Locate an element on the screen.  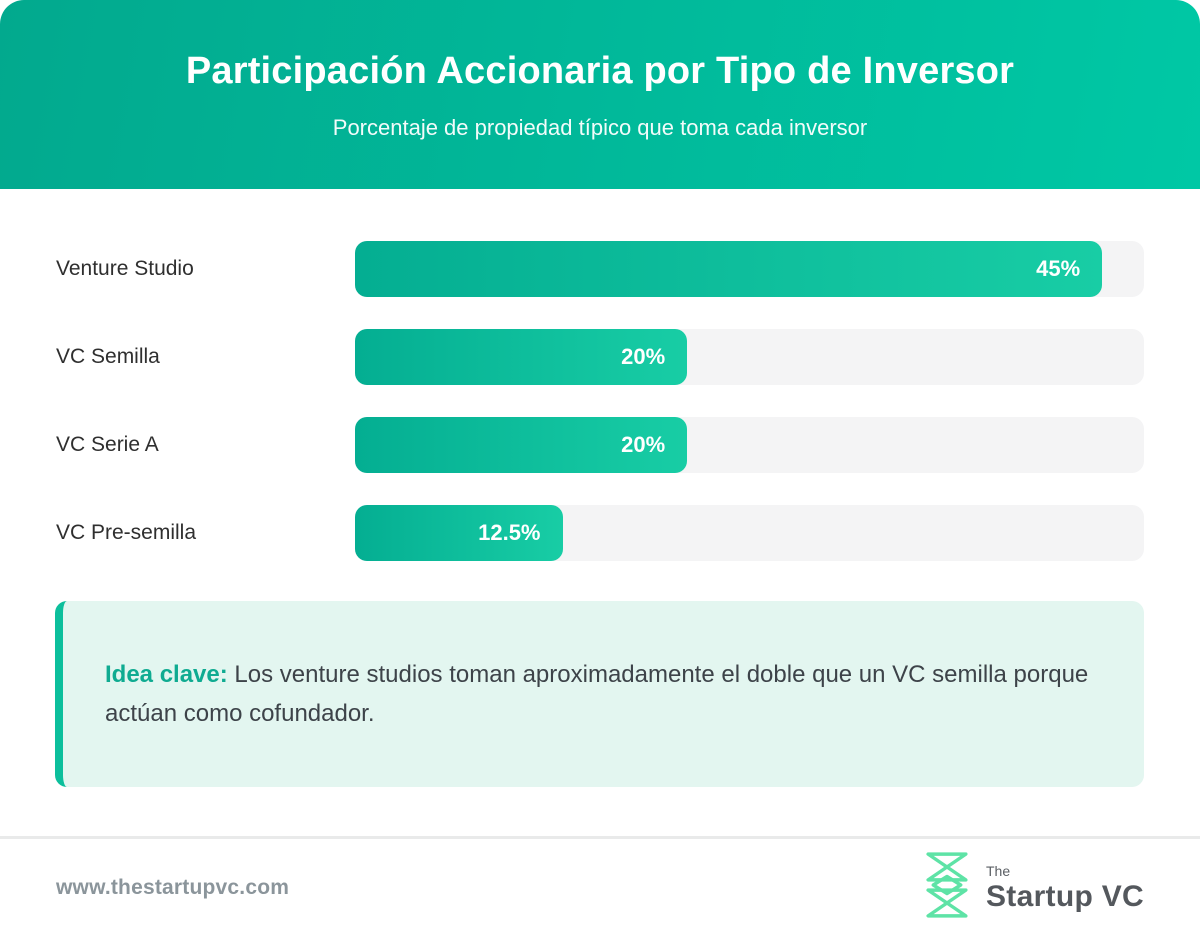
bar-row: Venture Studio 45% is located at coordinates (600, 269).